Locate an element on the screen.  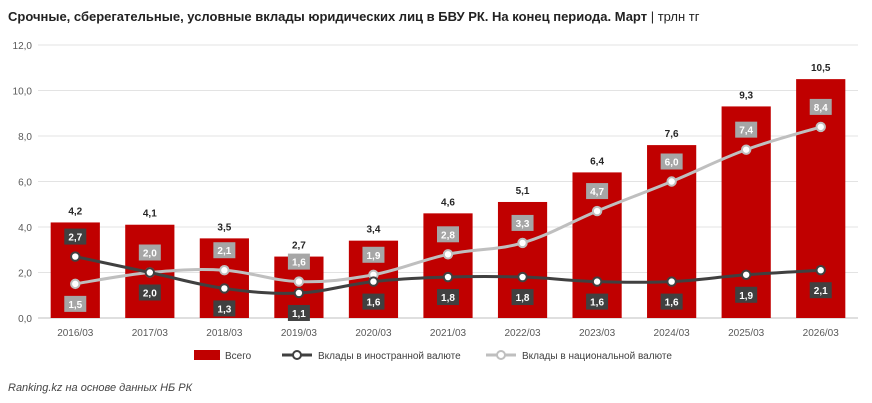
national-value-label: 6,0 is located at coordinates (672, 163).